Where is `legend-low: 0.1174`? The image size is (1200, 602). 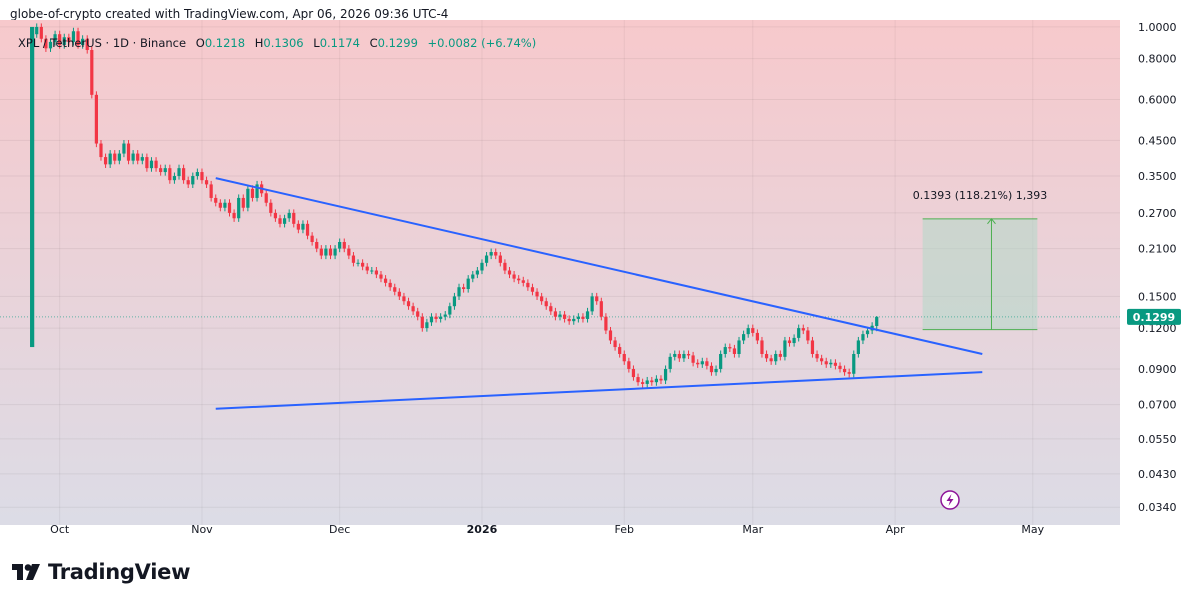
legend-low: 0.1174 is located at coordinates (340, 43).